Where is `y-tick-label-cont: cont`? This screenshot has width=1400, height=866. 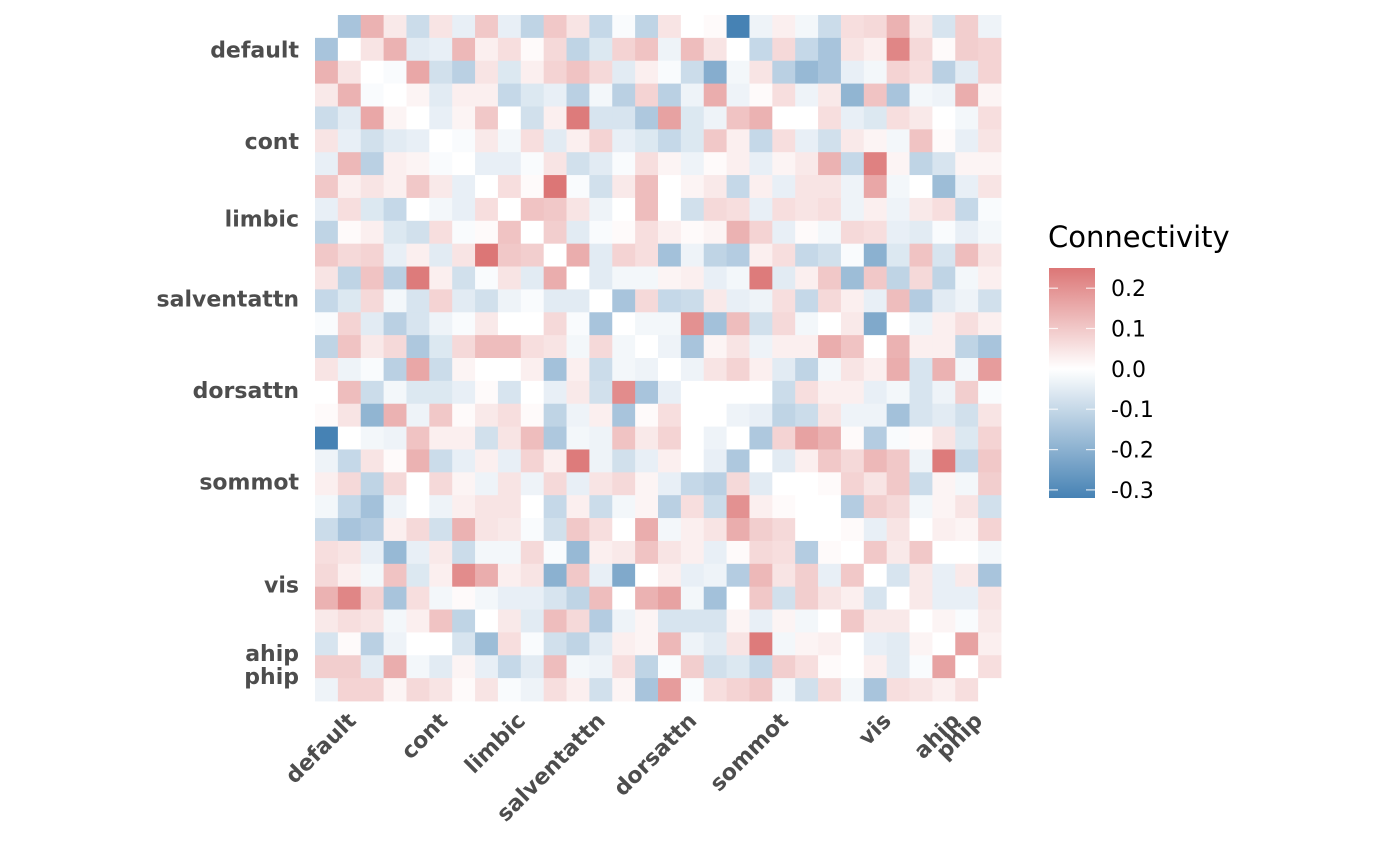
y-tick-label-cont: cont is located at coordinates (272, 142).